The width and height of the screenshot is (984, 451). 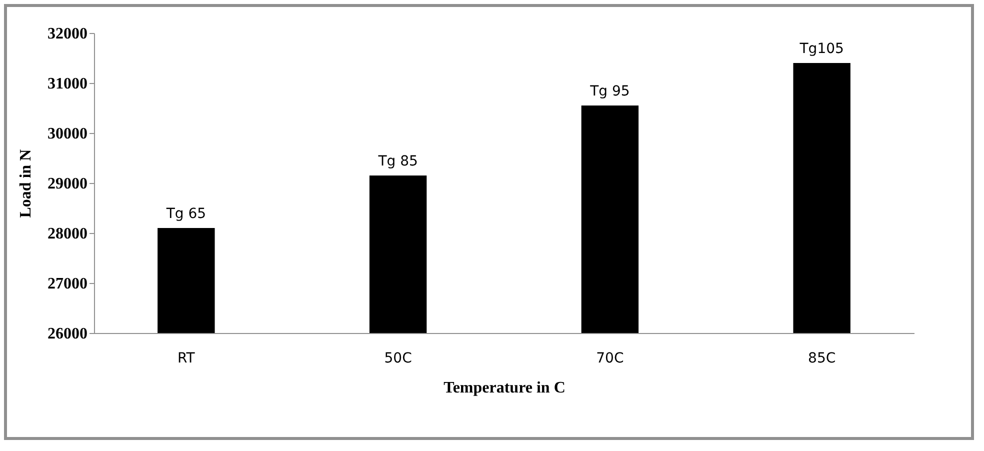 I want to click on data-label: Tg 85, so click(x=397, y=162).